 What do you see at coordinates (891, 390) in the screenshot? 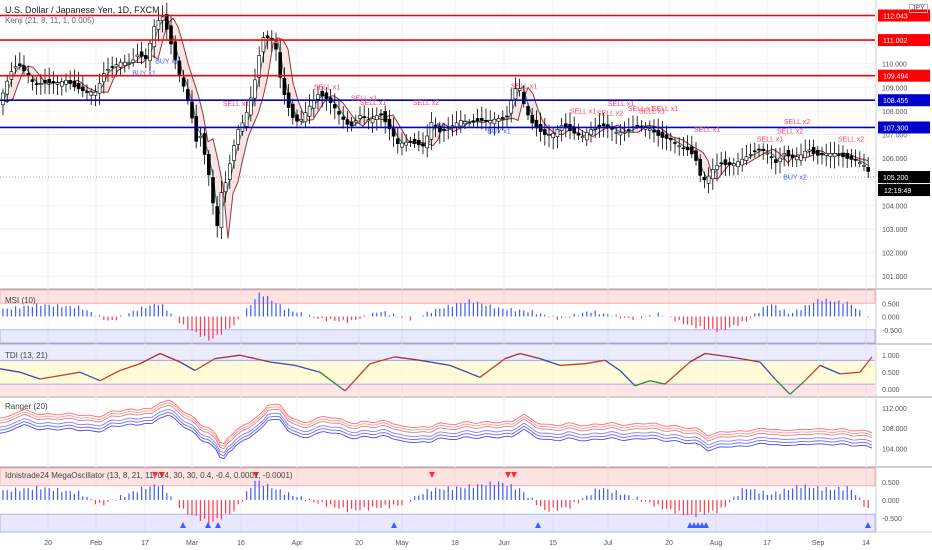
I see `y-tick-label: 0.000` at bounding box center [891, 390].